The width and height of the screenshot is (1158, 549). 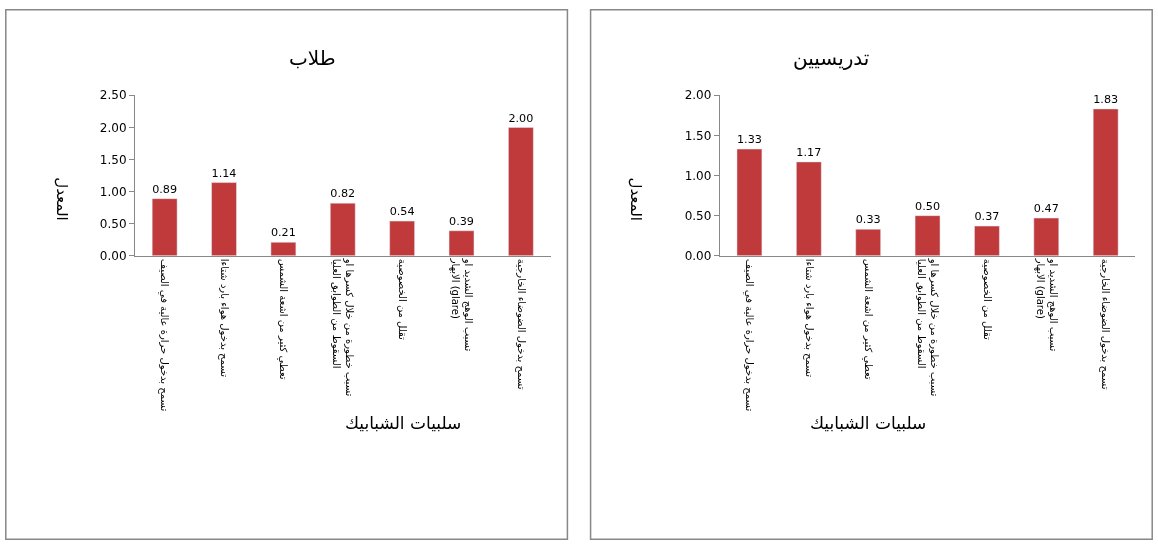 What do you see at coordinates (831, 58) in the screenshot?
I see `chart-title: تدريسيين` at bounding box center [831, 58].